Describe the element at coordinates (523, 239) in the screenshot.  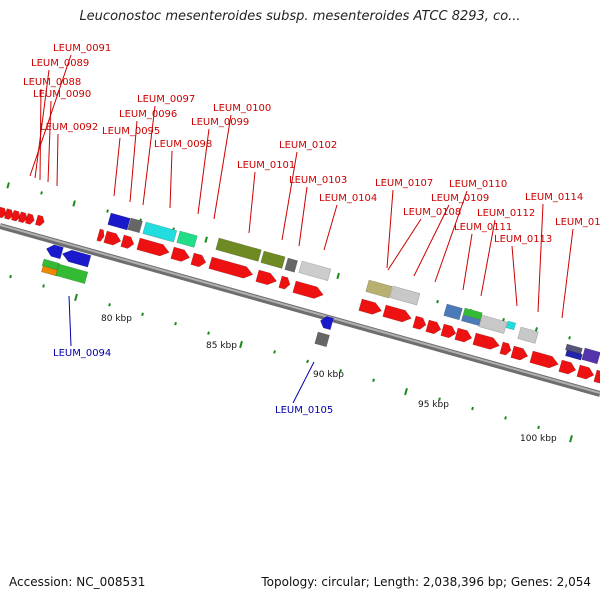
I see `gene-label: LEUM_0113` at that location.